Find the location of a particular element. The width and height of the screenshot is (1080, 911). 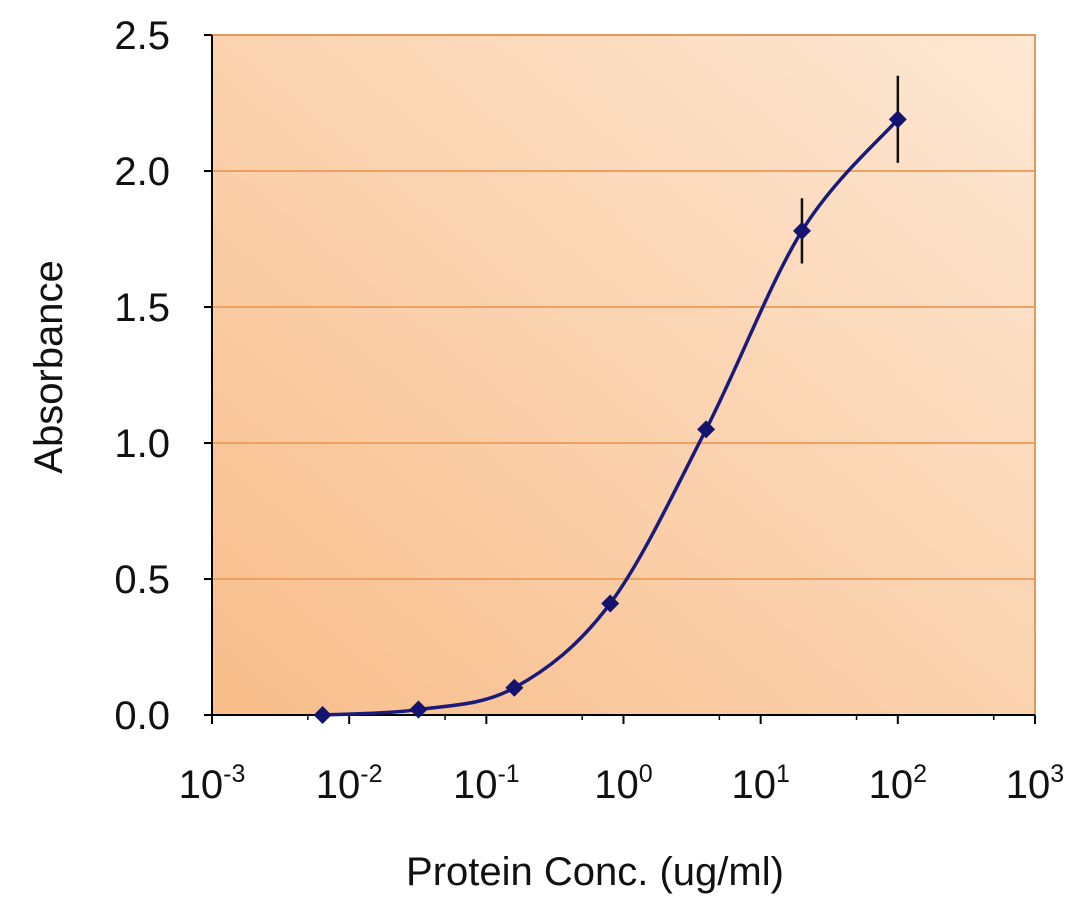

x-tick-label-1: 10⁻² is located at coordinates (349, 783).